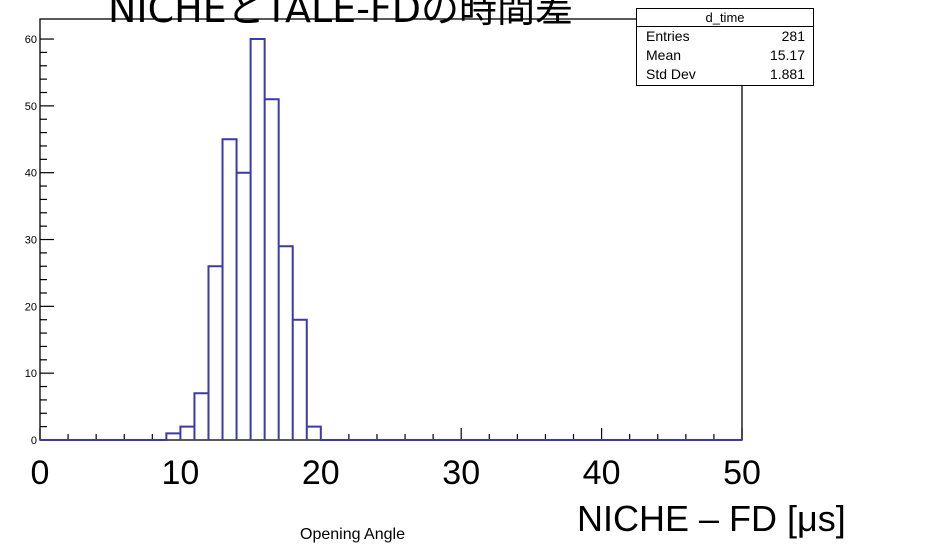 The height and width of the screenshot is (551, 944). I want to click on stats-std-value: 1.881, so click(787, 74).